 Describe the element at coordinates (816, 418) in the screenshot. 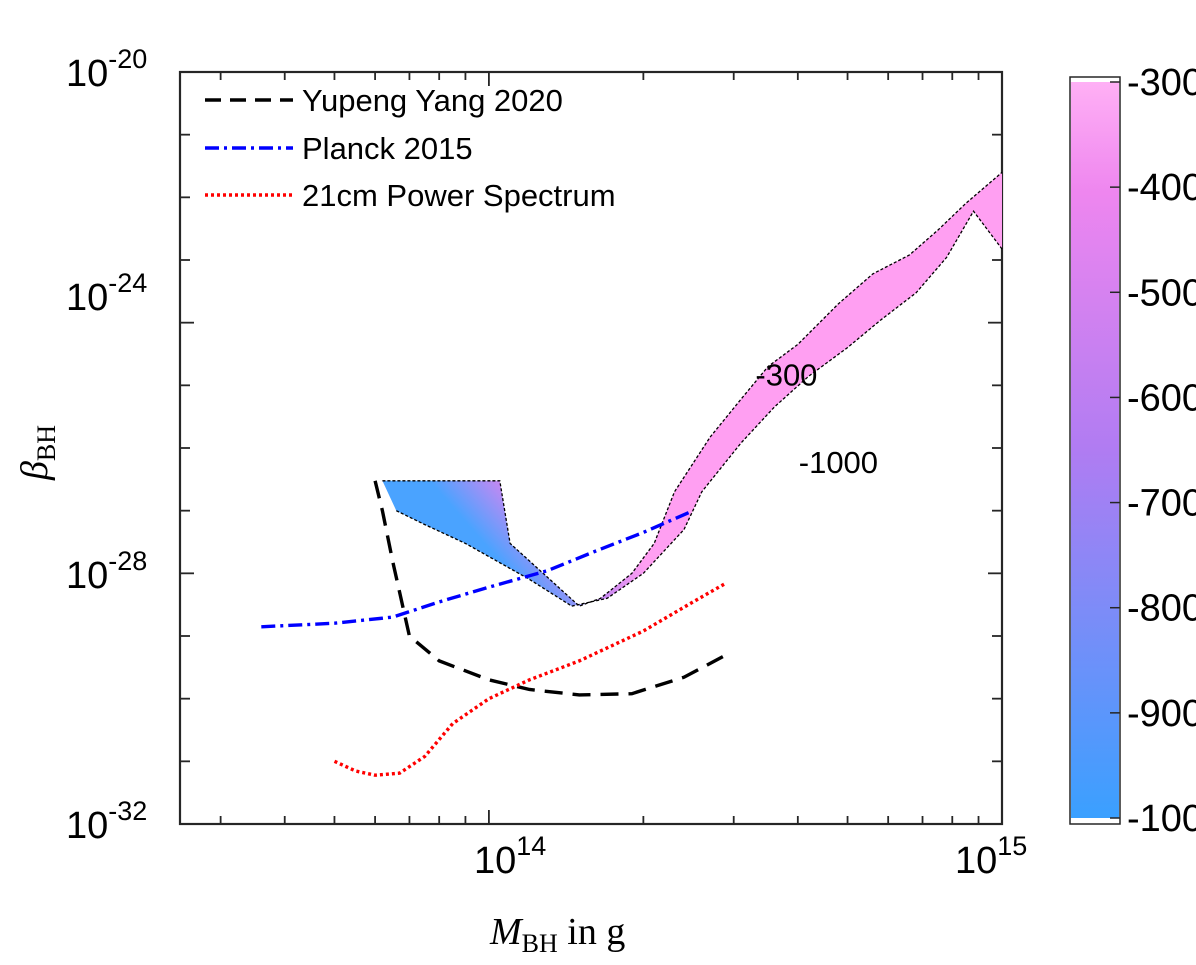

I see `annotations: -300 -1000` at that location.